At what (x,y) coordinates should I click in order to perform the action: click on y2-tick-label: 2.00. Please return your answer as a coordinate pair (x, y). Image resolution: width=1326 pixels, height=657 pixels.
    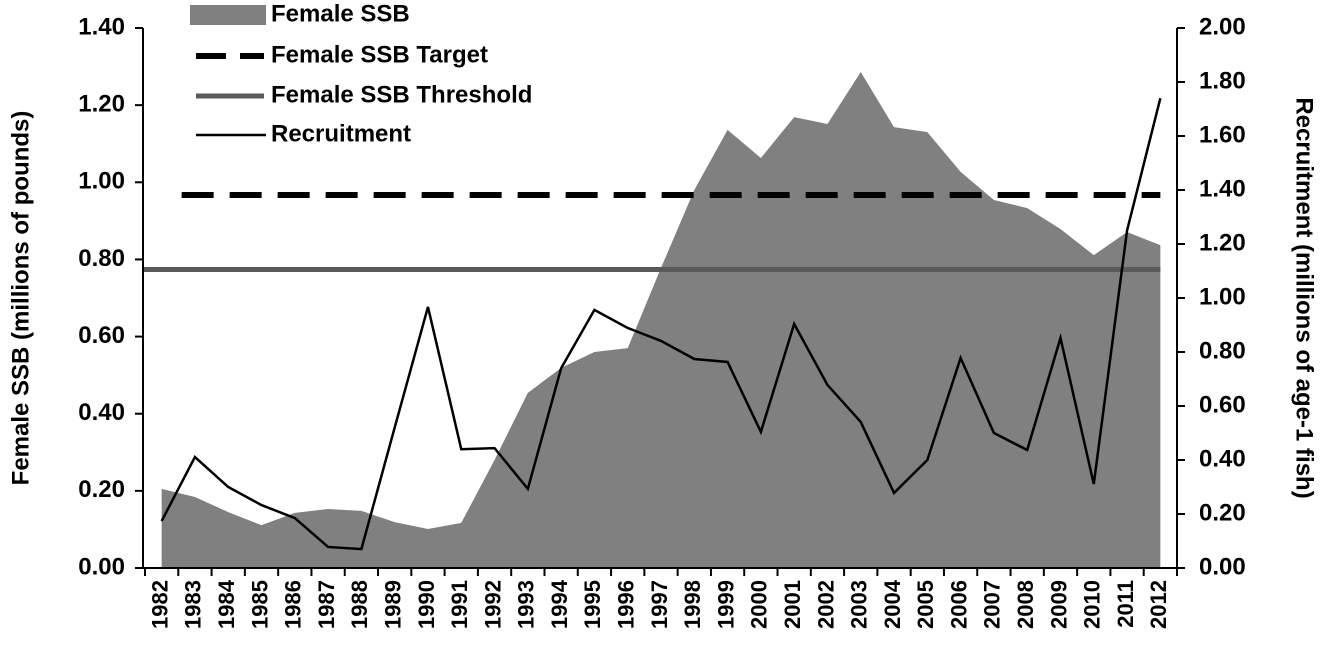
    Looking at the image, I should click on (1222, 26).